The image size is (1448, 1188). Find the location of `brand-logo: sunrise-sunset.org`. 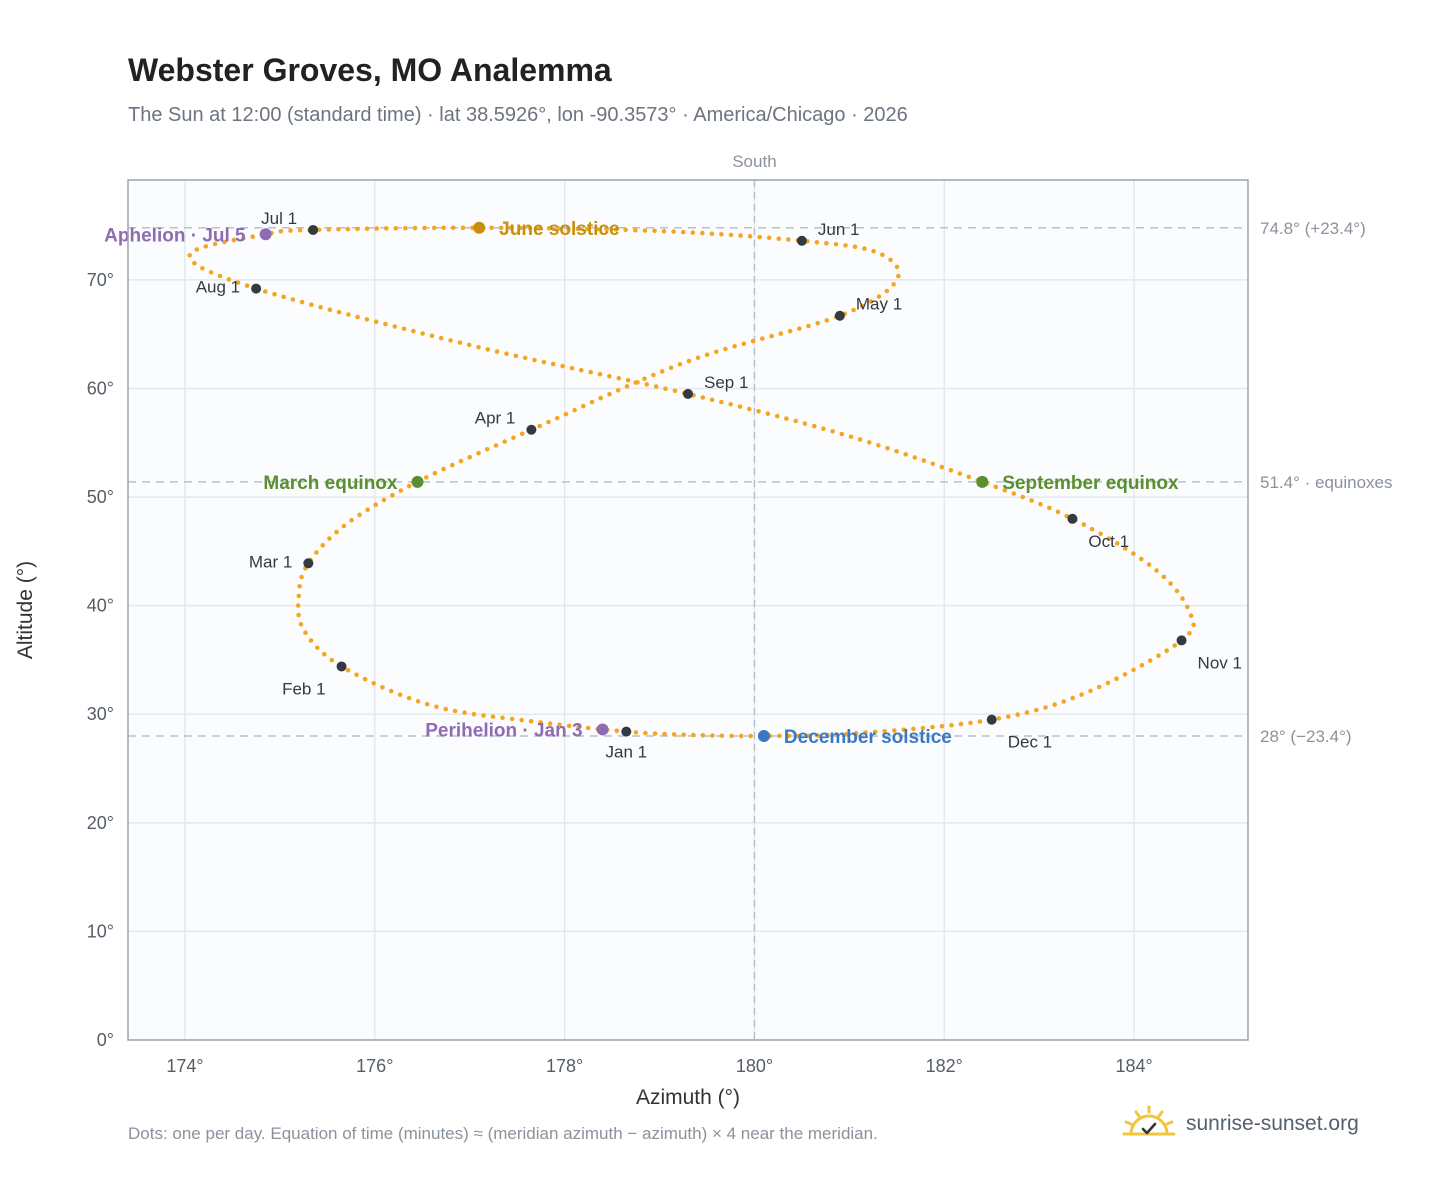

brand-logo: sunrise-sunset.org is located at coordinates (1240, 1124).